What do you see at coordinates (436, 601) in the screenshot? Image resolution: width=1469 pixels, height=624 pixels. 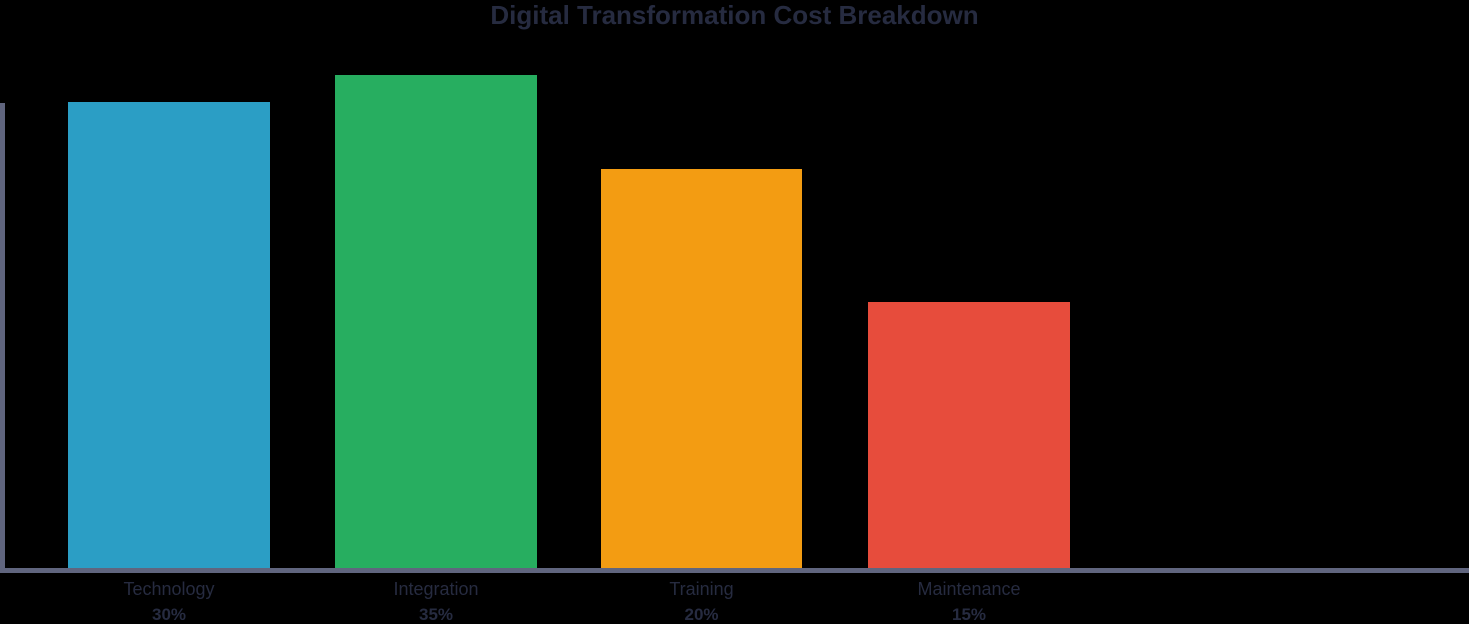 I see `bar-label-group-integration: Integration 35%` at bounding box center [436, 601].